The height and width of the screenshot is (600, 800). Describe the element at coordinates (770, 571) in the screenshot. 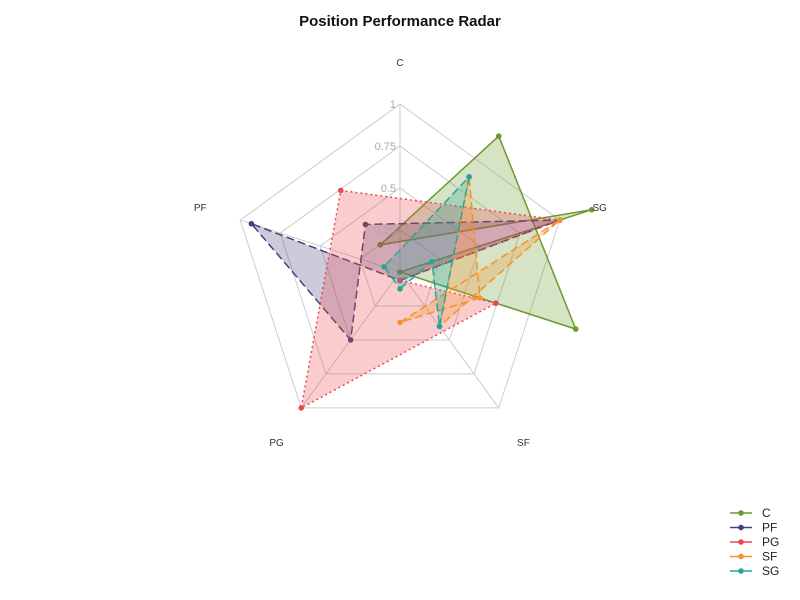

I see `legend-label: SG` at that location.